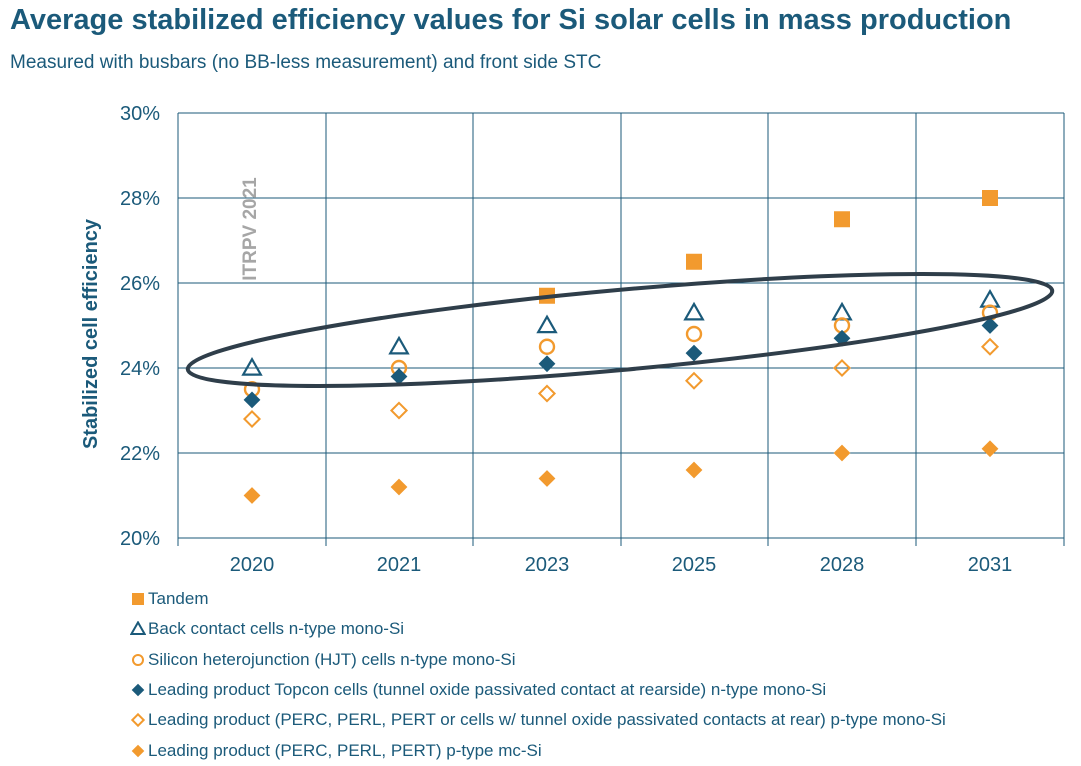 The height and width of the screenshot is (766, 1081). Describe the element at coordinates (276, 629) in the screenshot. I see `legend-label: Back contact cells n-type mono-Si` at that location.